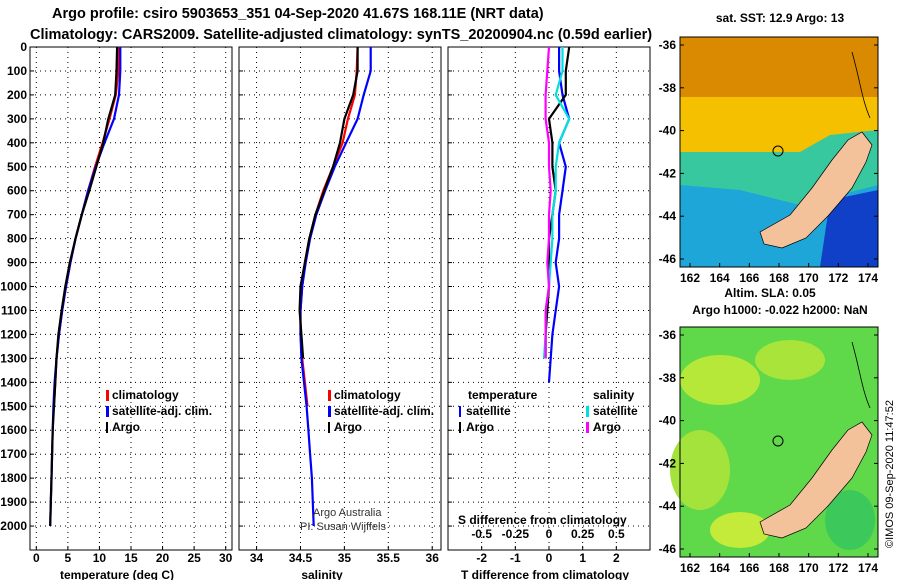 This screenshot has width=900, height=580. What do you see at coordinates (616, 558) in the screenshot?
I see `x-tick-label: 2` at bounding box center [616, 558].